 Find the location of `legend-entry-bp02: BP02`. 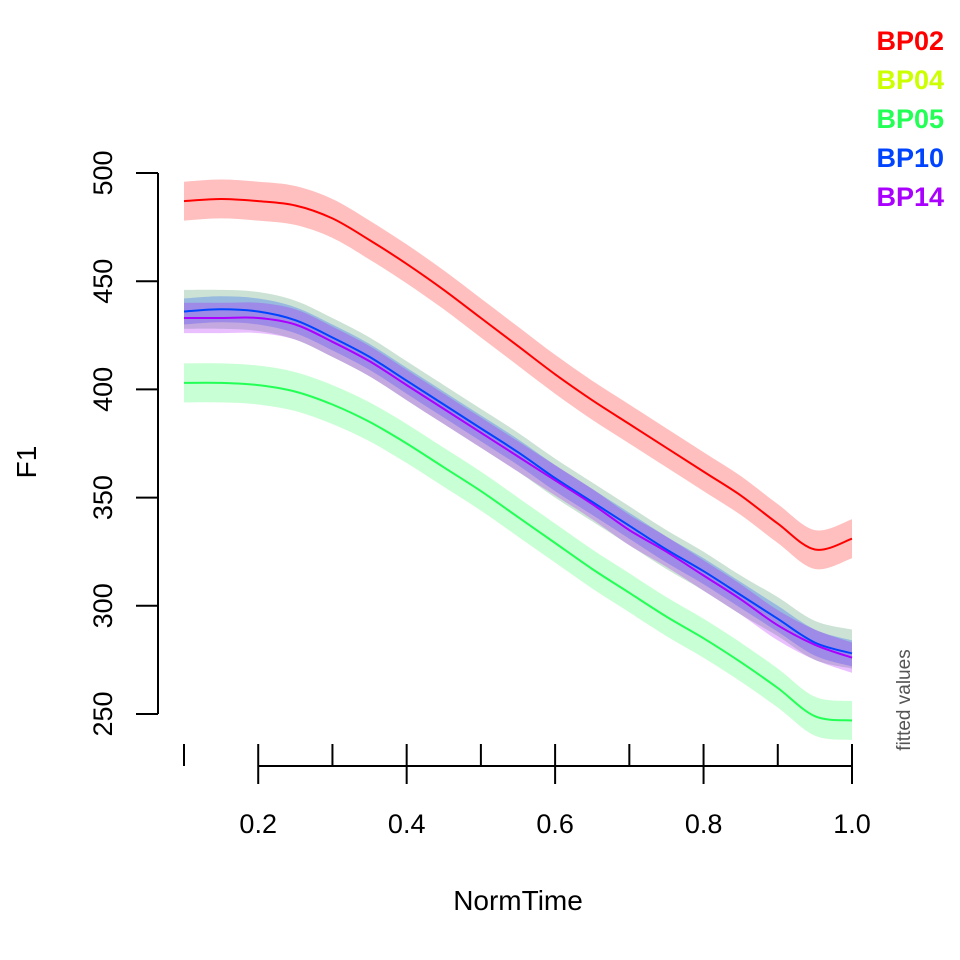

legend-entry-bp02: BP02 is located at coordinates (910, 41).